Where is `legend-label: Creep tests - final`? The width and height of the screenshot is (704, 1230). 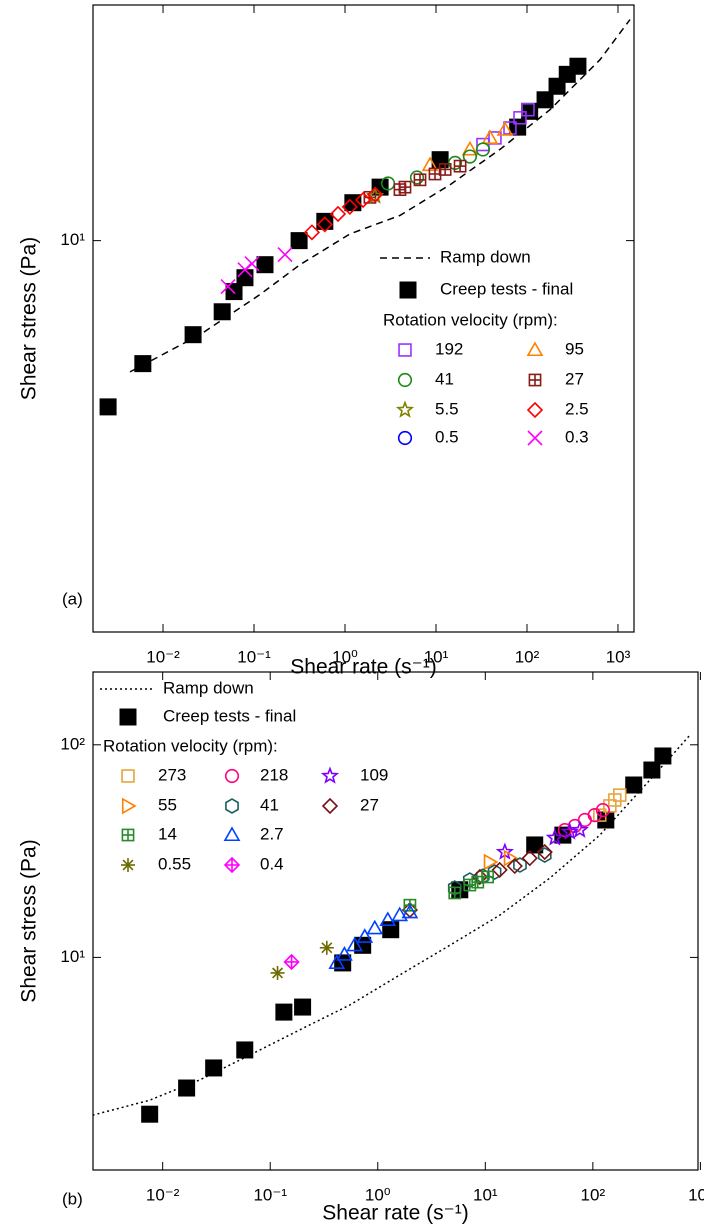 legend-label: Creep tests - final is located at coordinates (506, 288).